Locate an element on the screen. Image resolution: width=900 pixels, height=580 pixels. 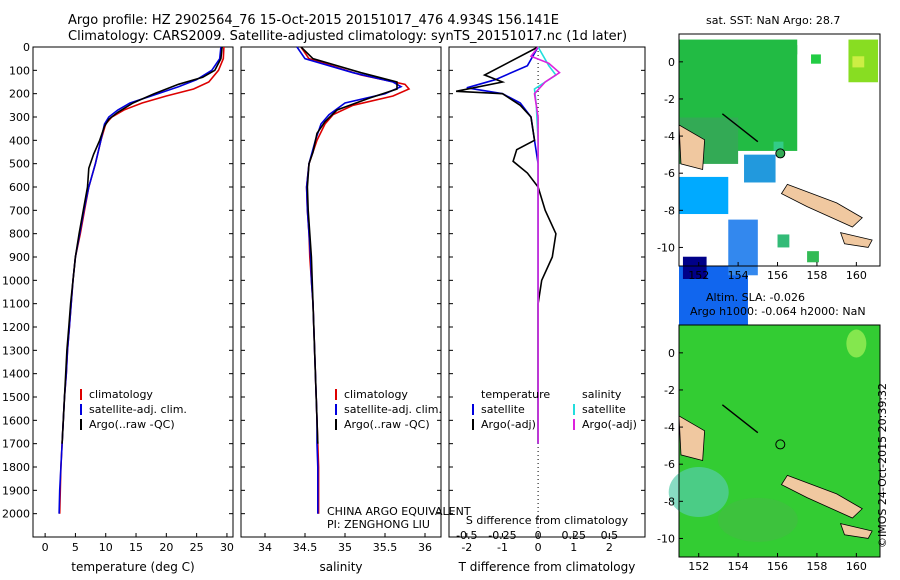
y-tick-label: 800 is located at coordinates (19, 234).